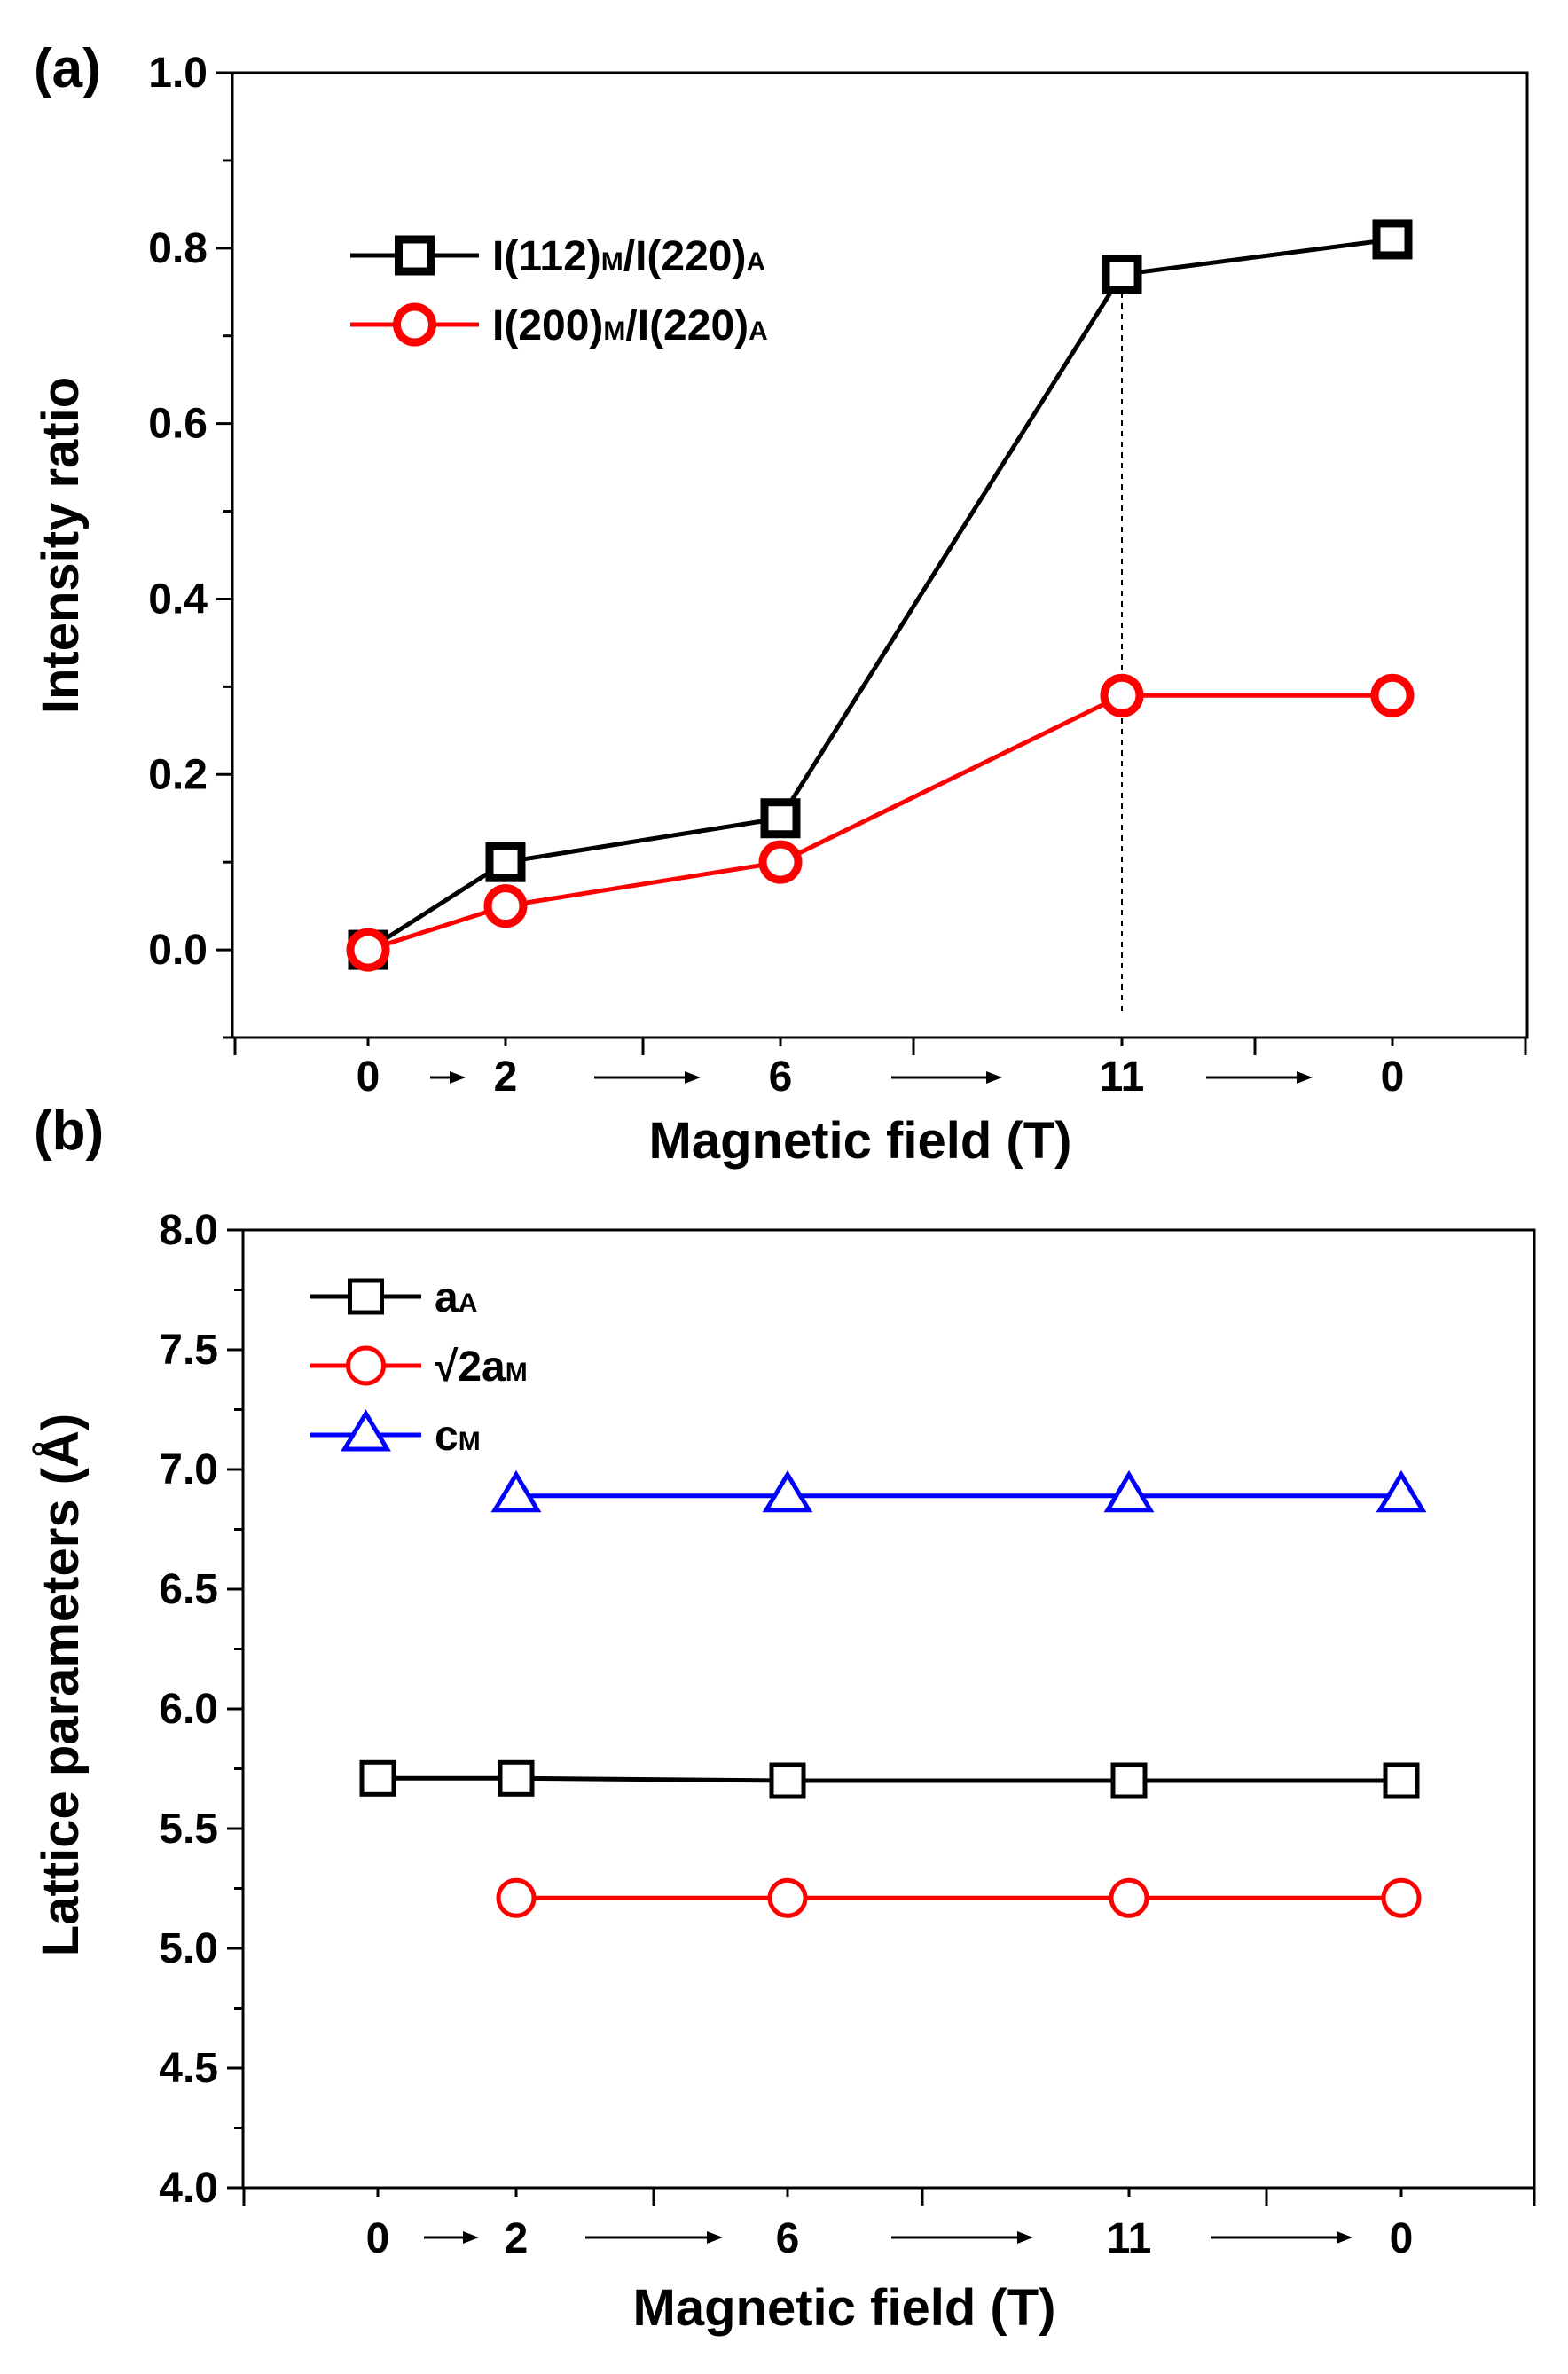 This screenshot has width=1568, height=2374. What do you see at coordinates (178, 248) in the screenshot?
I see `y-tick-label: 0.8` at bounding box center [178, 248].